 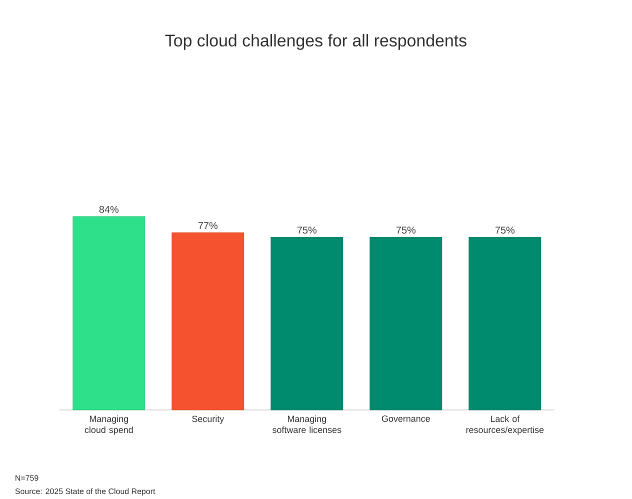 What do you see at coordinates (315, 42) in the screenshot?
I see `chart-title: Top cloud challenges for all respondents` at bounding box center [315, 42].